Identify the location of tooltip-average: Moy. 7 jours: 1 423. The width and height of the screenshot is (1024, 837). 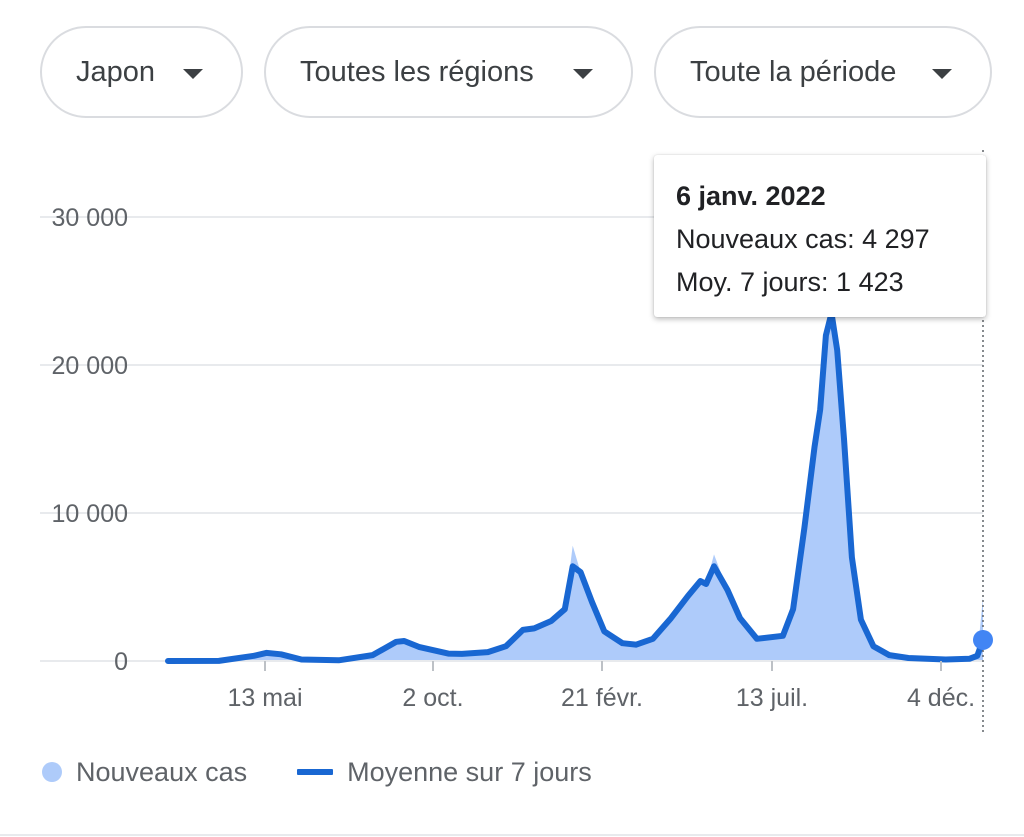
(790, 282).